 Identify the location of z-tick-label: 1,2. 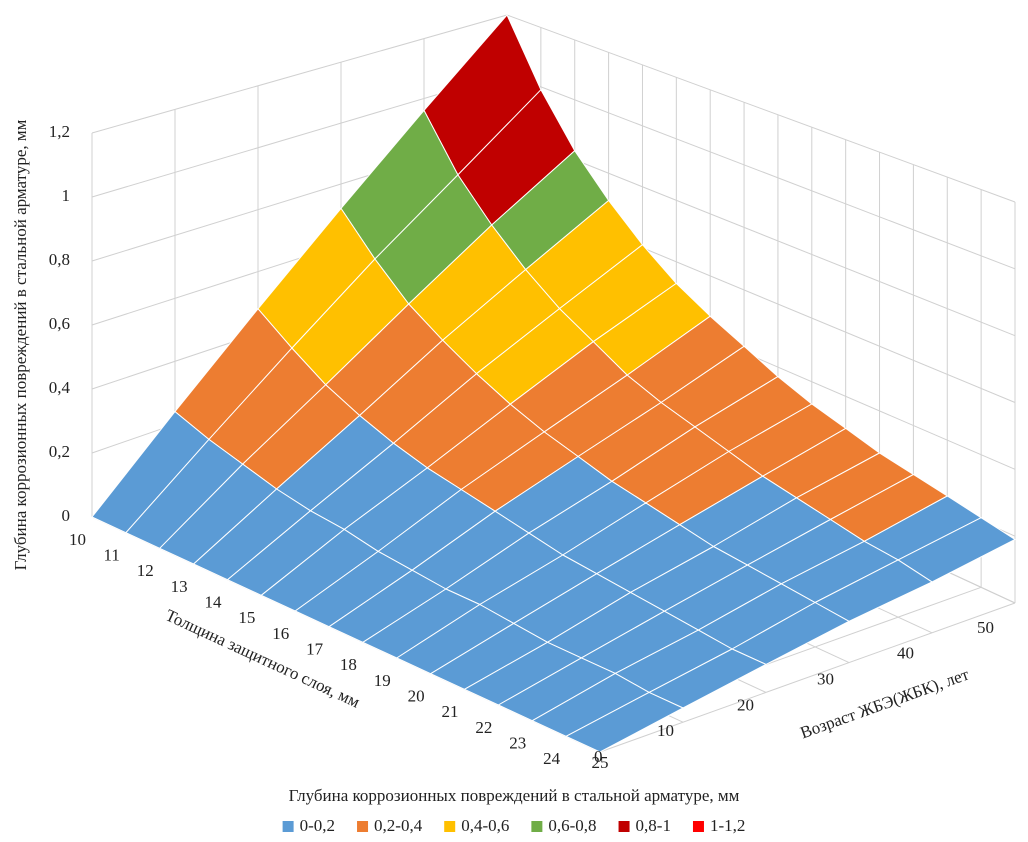
(59, 131).